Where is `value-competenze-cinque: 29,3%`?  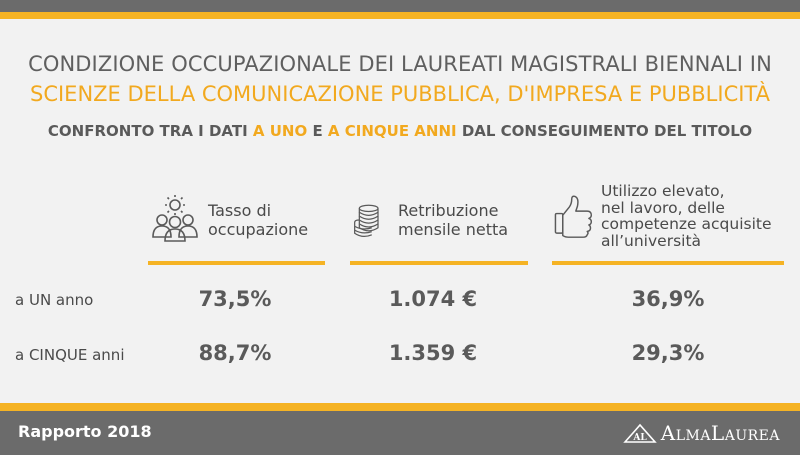 value-competenze-cinque: 29,3% is located at coordinates (668, 353).